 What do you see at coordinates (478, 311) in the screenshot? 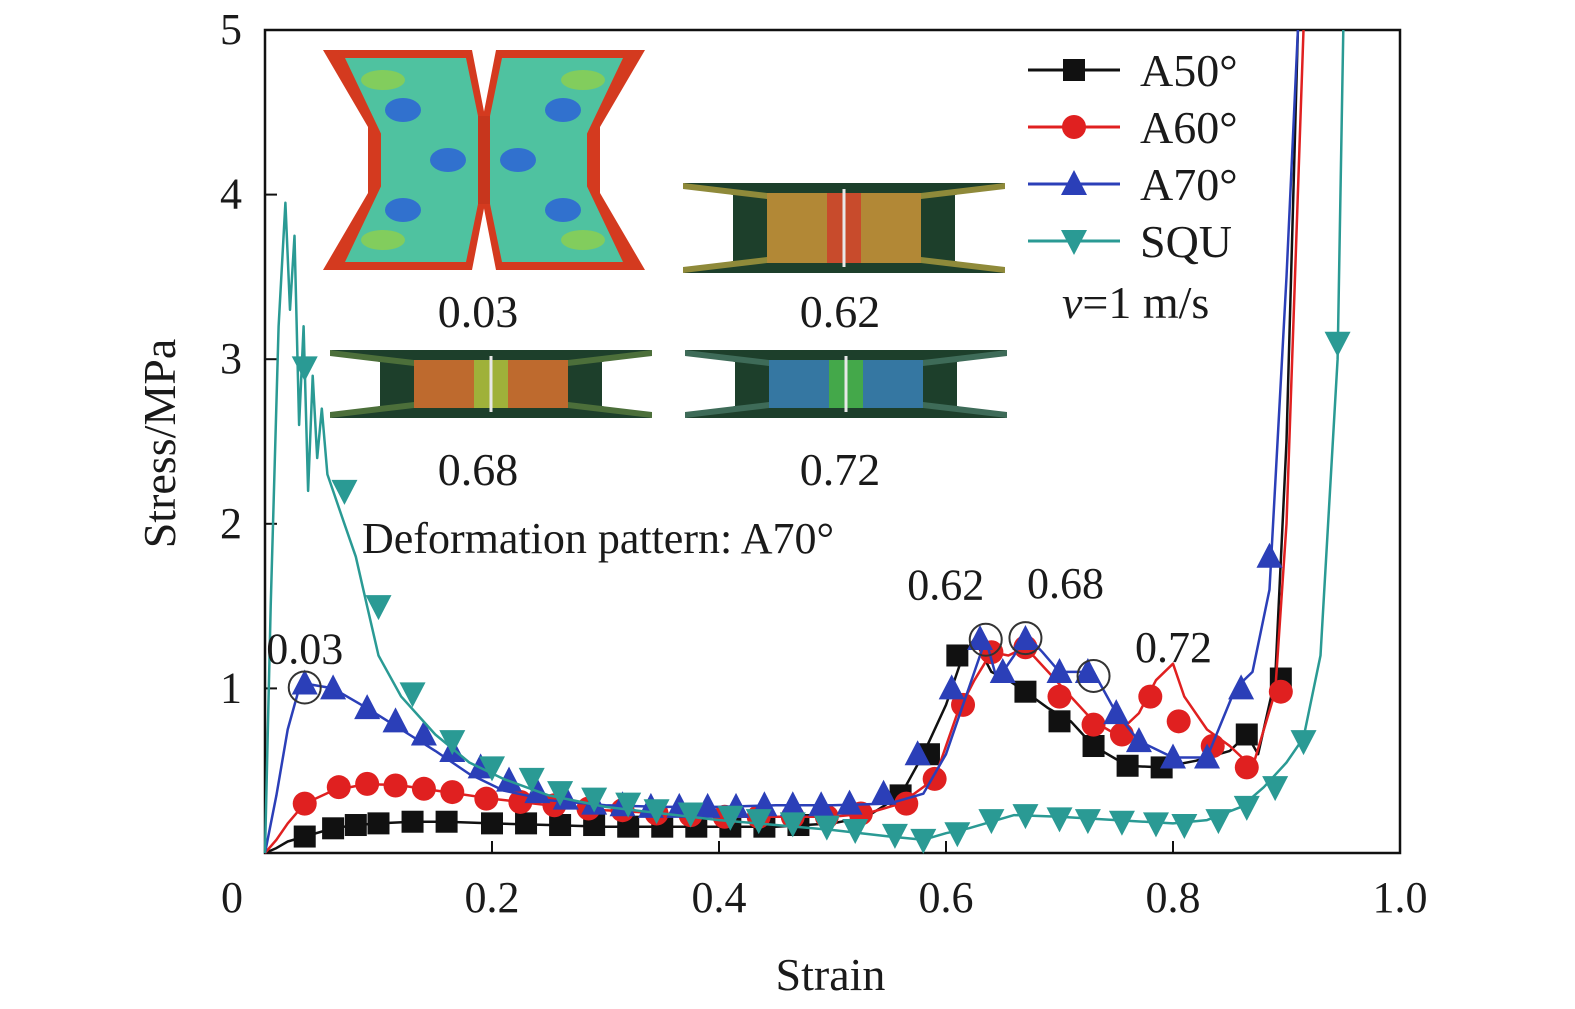
I see `inset-panel-label: 0.03` at bounding box center [478, 311].